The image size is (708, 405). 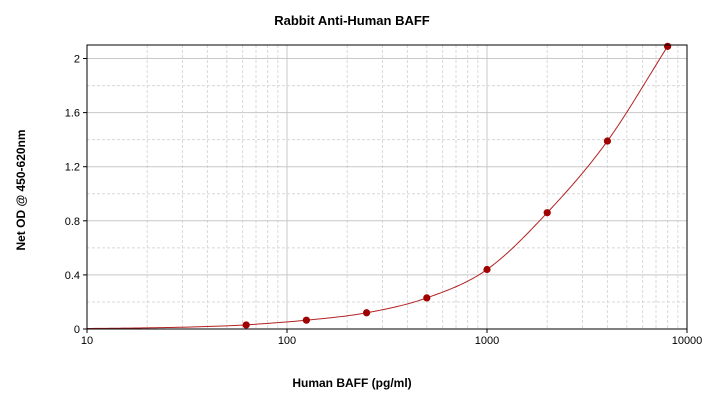 I want to click on x-axis-label: Human BAFF (pg/ml), so click(x=351, y=383).